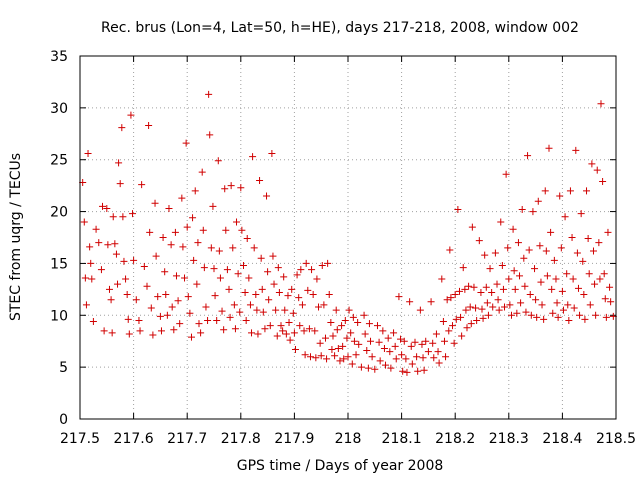 The width and height of the screenshot is (640, 480). What do you see at coordinates (63, 368) in the screenshot?
I see `y-tick-label: 5` at bounding box center [63, 368].